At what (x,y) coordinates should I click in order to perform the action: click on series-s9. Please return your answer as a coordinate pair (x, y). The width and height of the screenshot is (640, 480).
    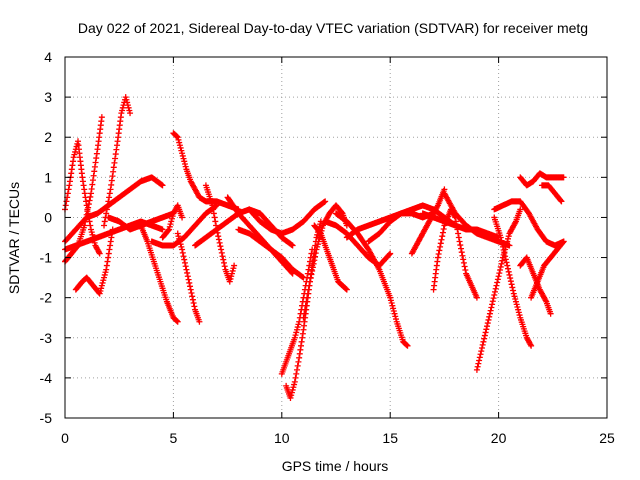
    Looking at the image, I should click on (172, 221).